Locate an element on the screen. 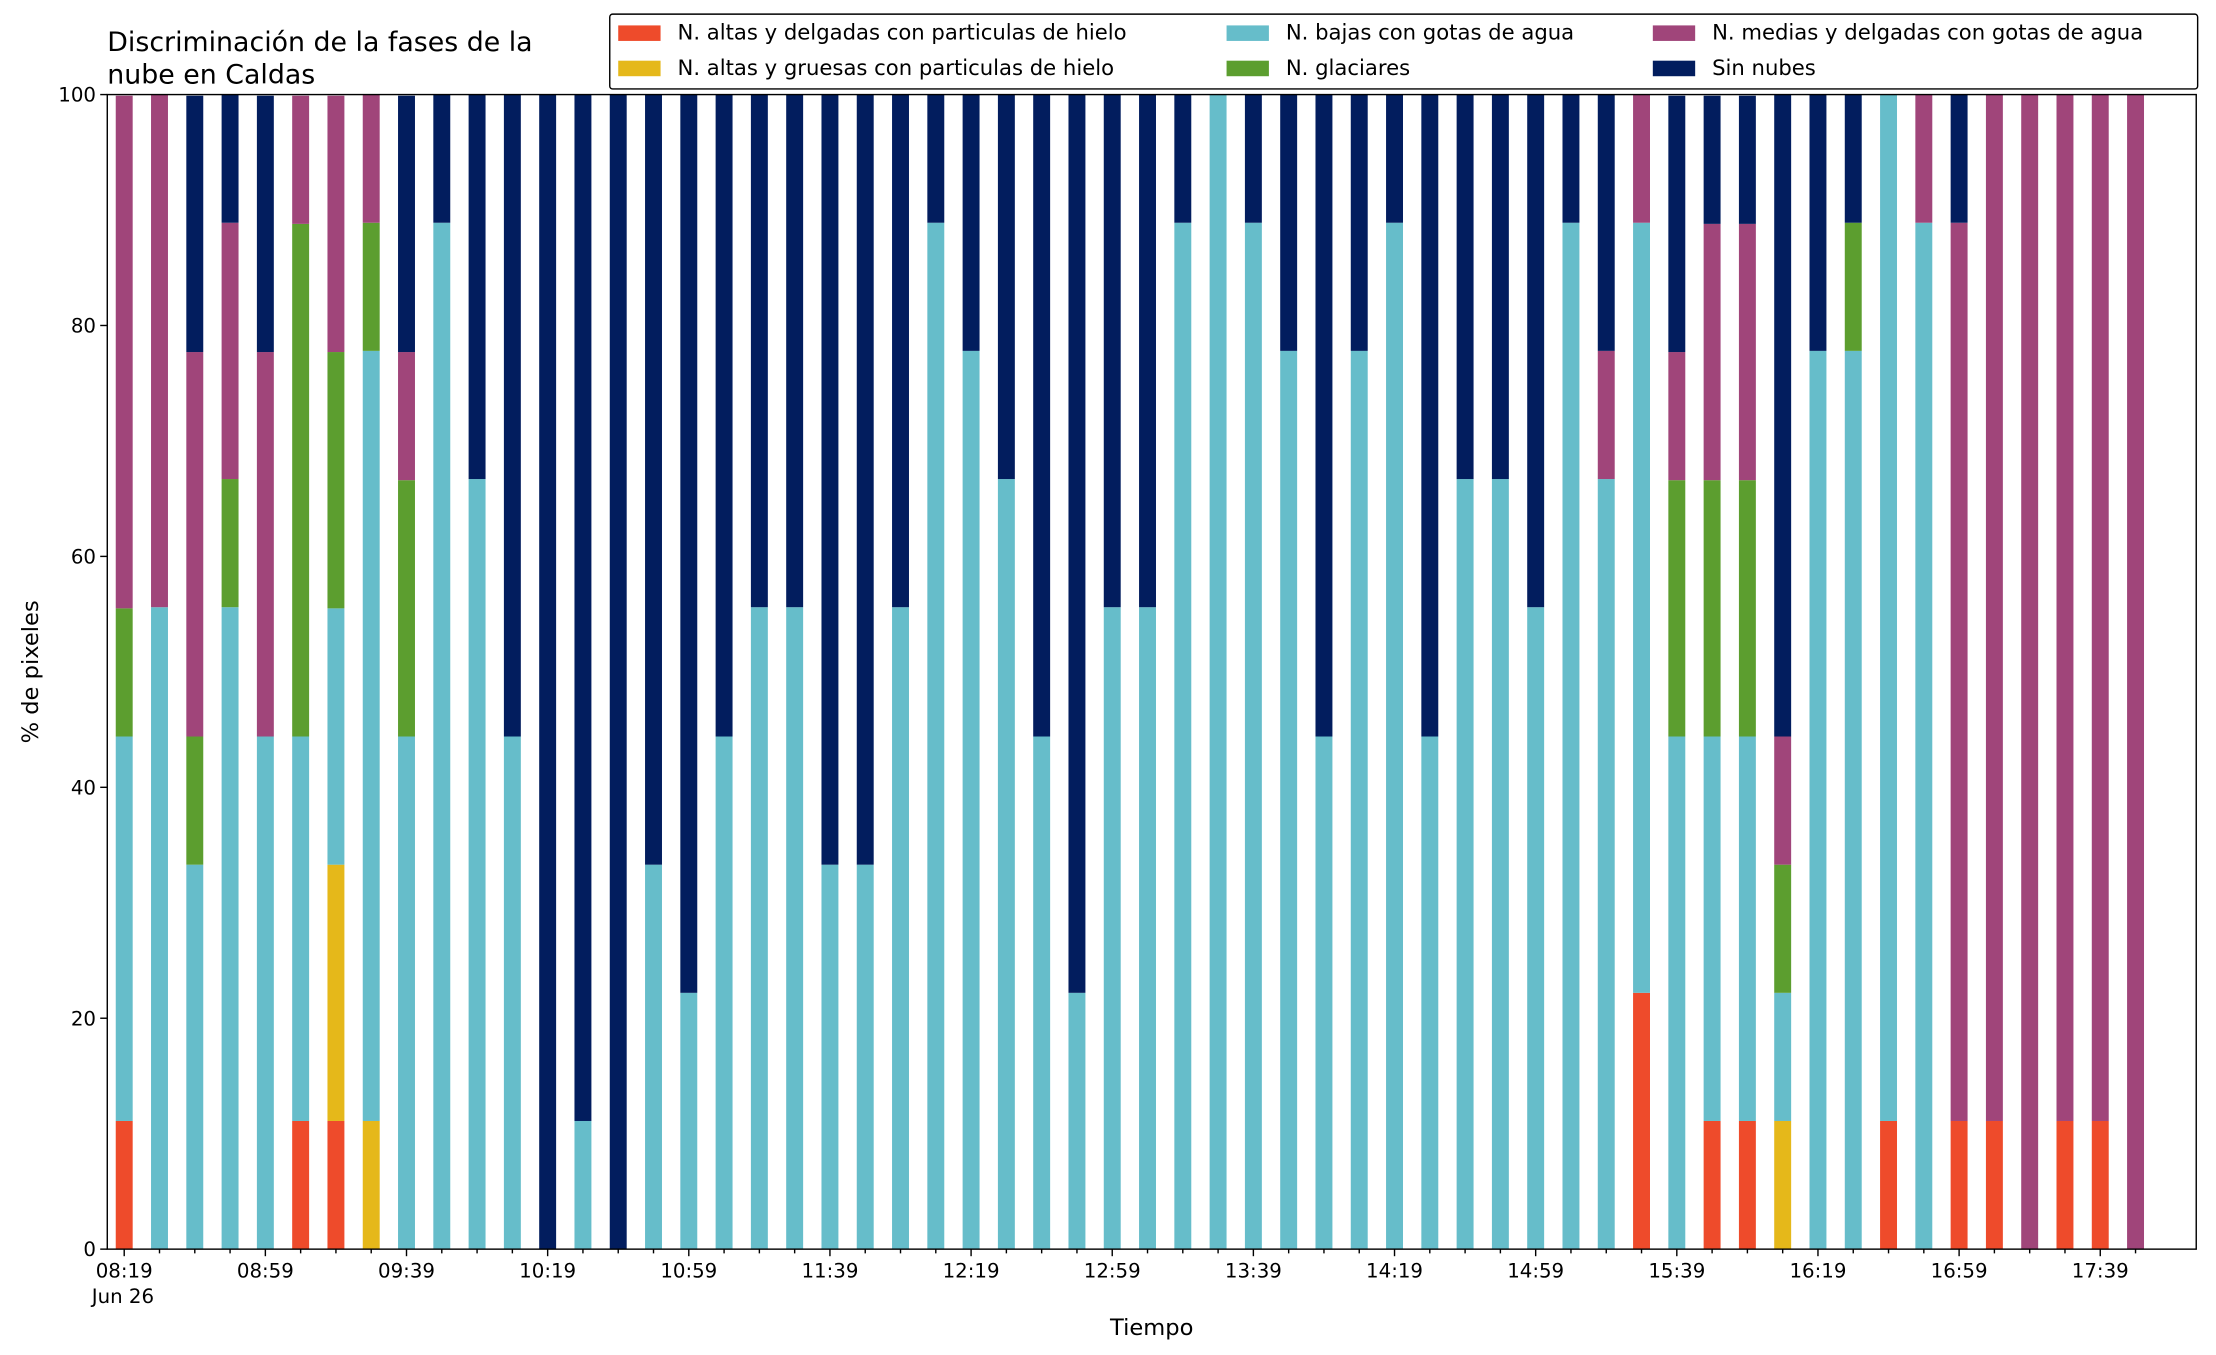  x-tick-label: 13:39 is located at coordinates (1253, 1270).